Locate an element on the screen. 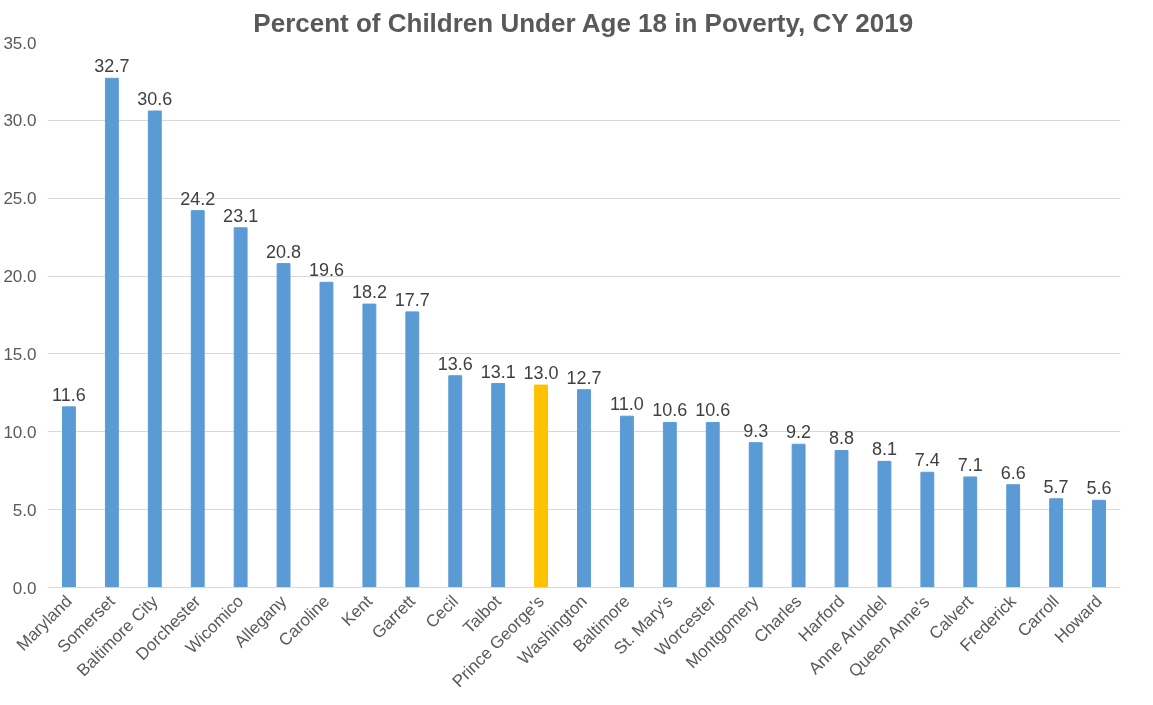 Image resolution: width=1153 pixels, height=705 pixels. data-label: 18.2 is located at coordinates (369, 292).